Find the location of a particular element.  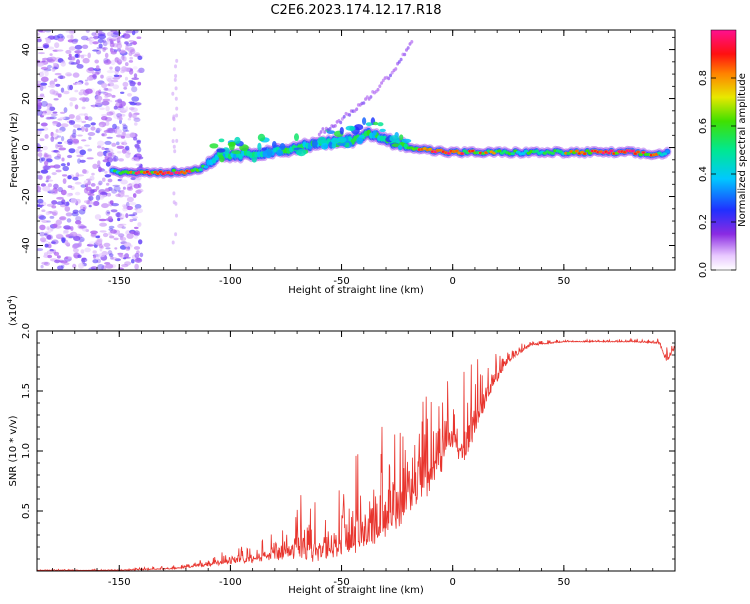

x-tick-label: -100 is located at coordinates (230, 582).